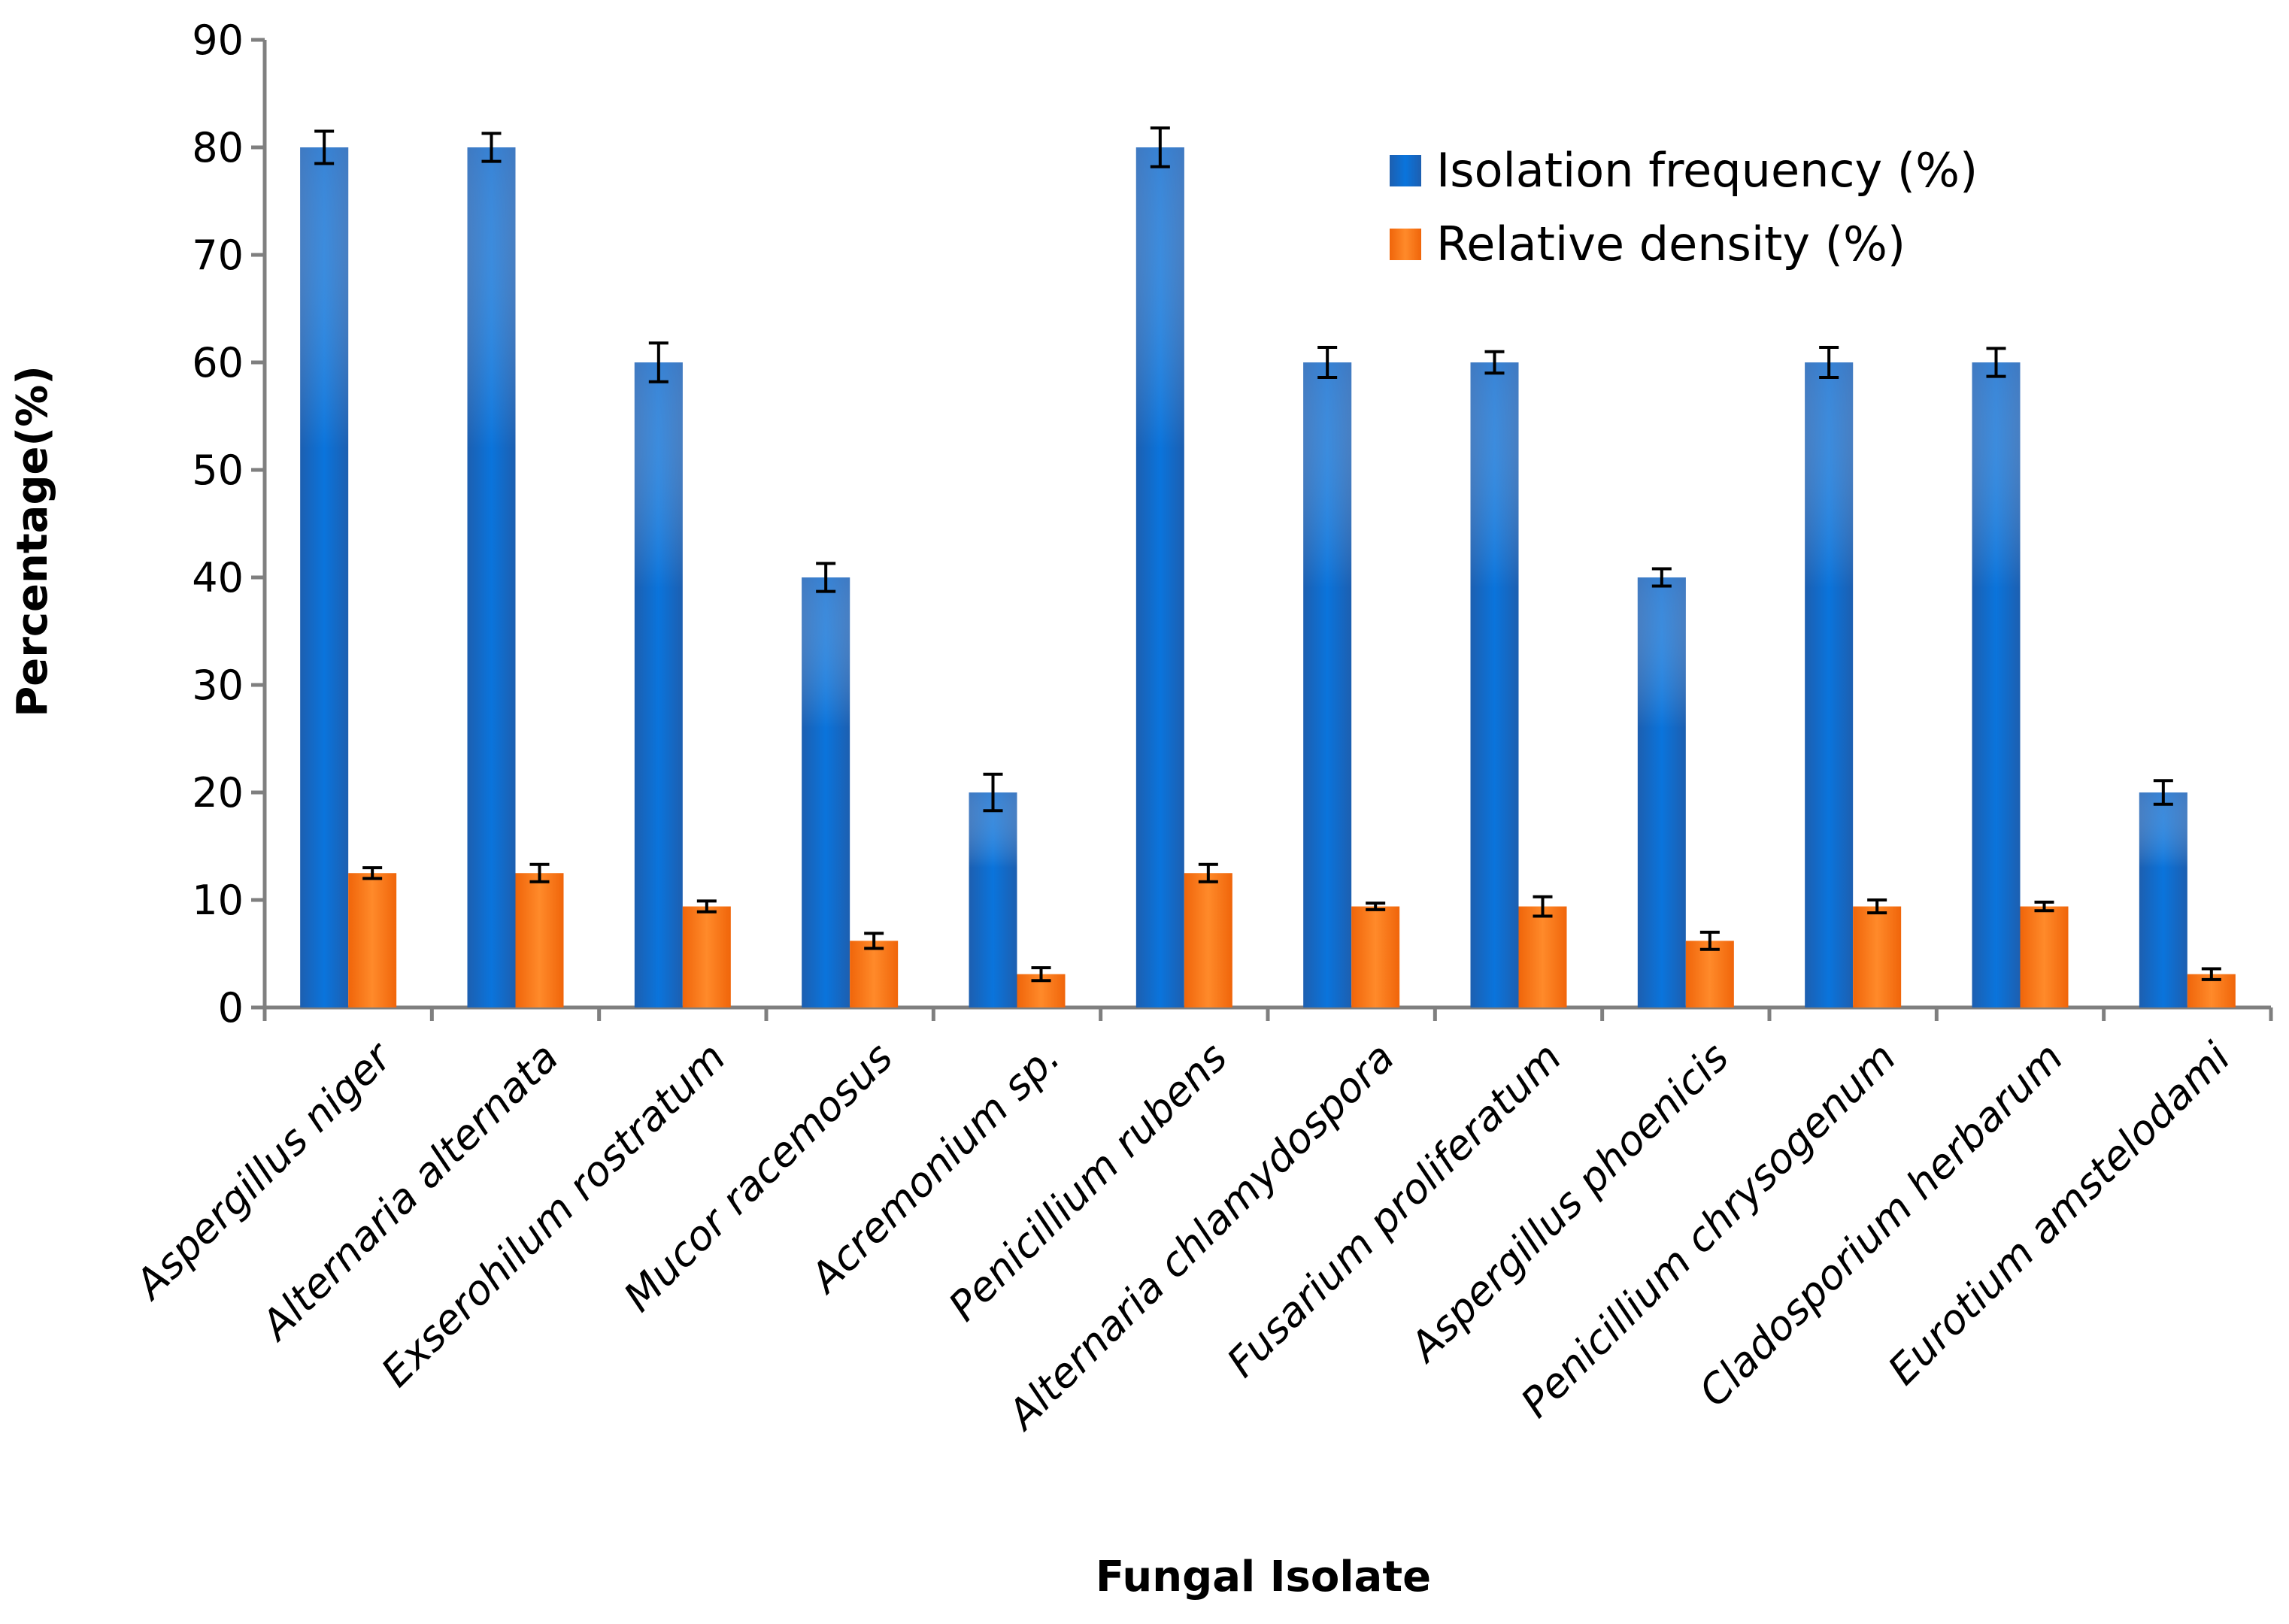  Describe the element at coordinates (32, 541) in the screenshot. I see `y-axis-title: Percentage(%)` at that location.